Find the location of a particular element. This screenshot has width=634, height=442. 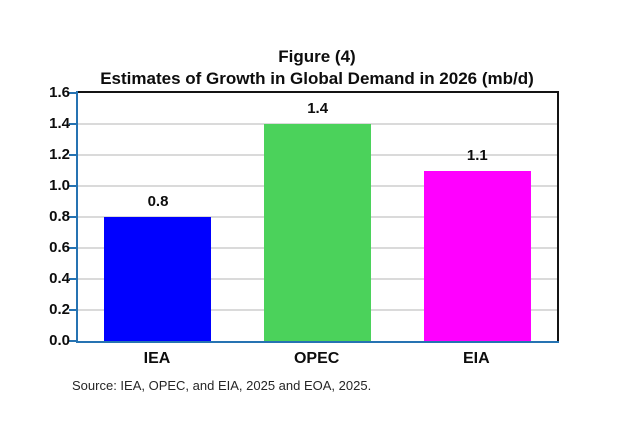

y-axis-tick-label: 0.4 is located at coordinates (59, 278).